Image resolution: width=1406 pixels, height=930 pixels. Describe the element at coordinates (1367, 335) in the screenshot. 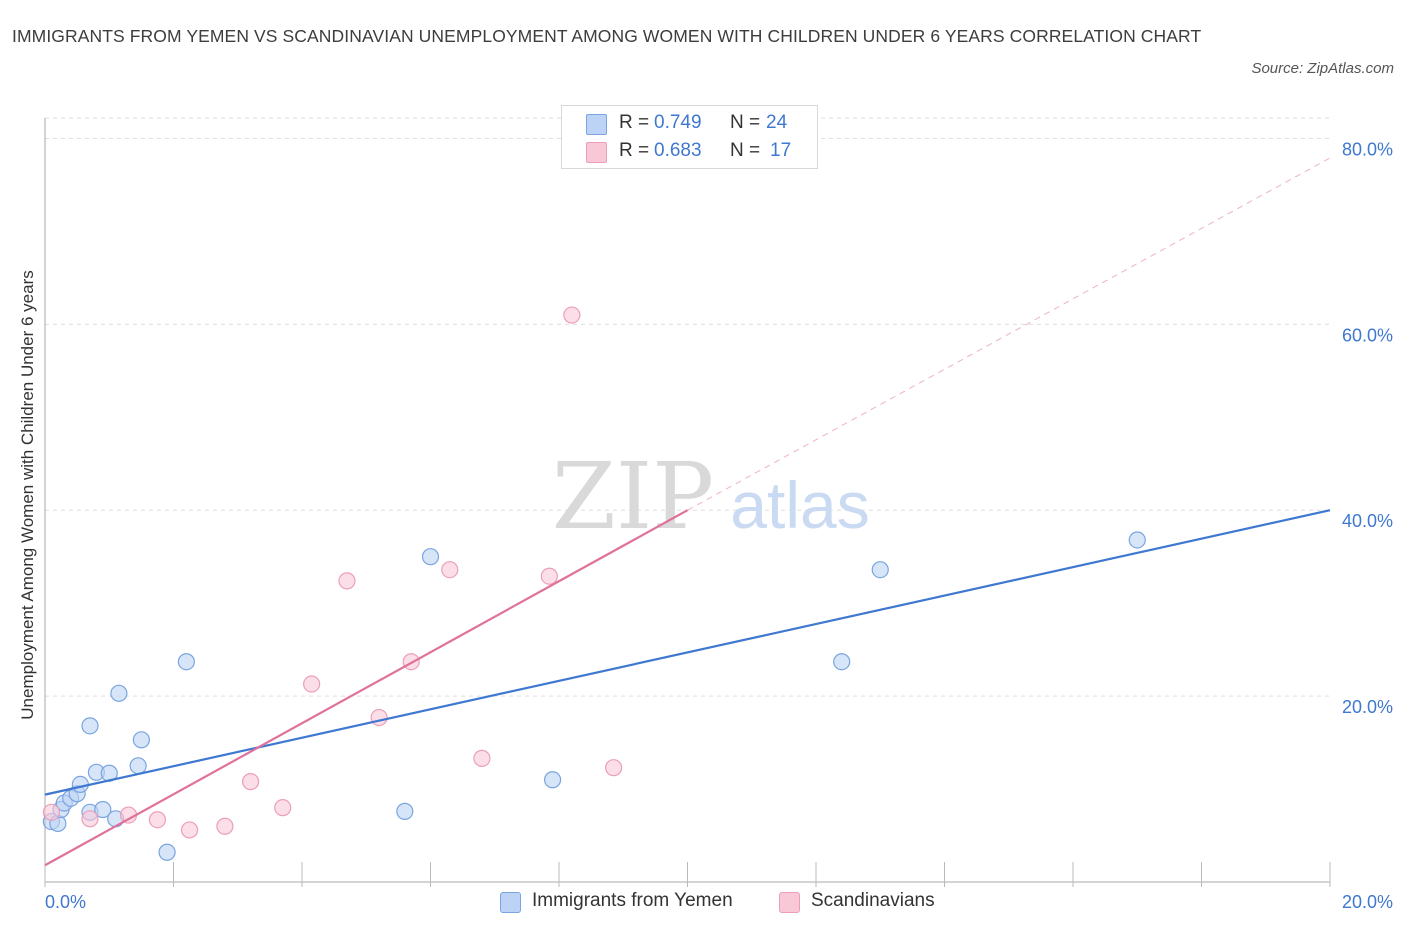

I see `y-tick-label: 60.0%` at that location.